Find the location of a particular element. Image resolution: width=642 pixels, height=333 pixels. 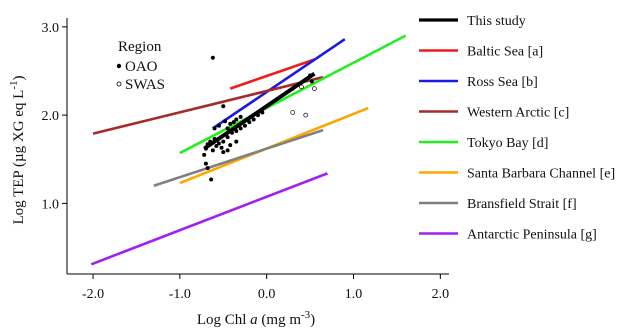

y-ticks: 1.0 2.0 3.0 is located at coordinates (54, 116).